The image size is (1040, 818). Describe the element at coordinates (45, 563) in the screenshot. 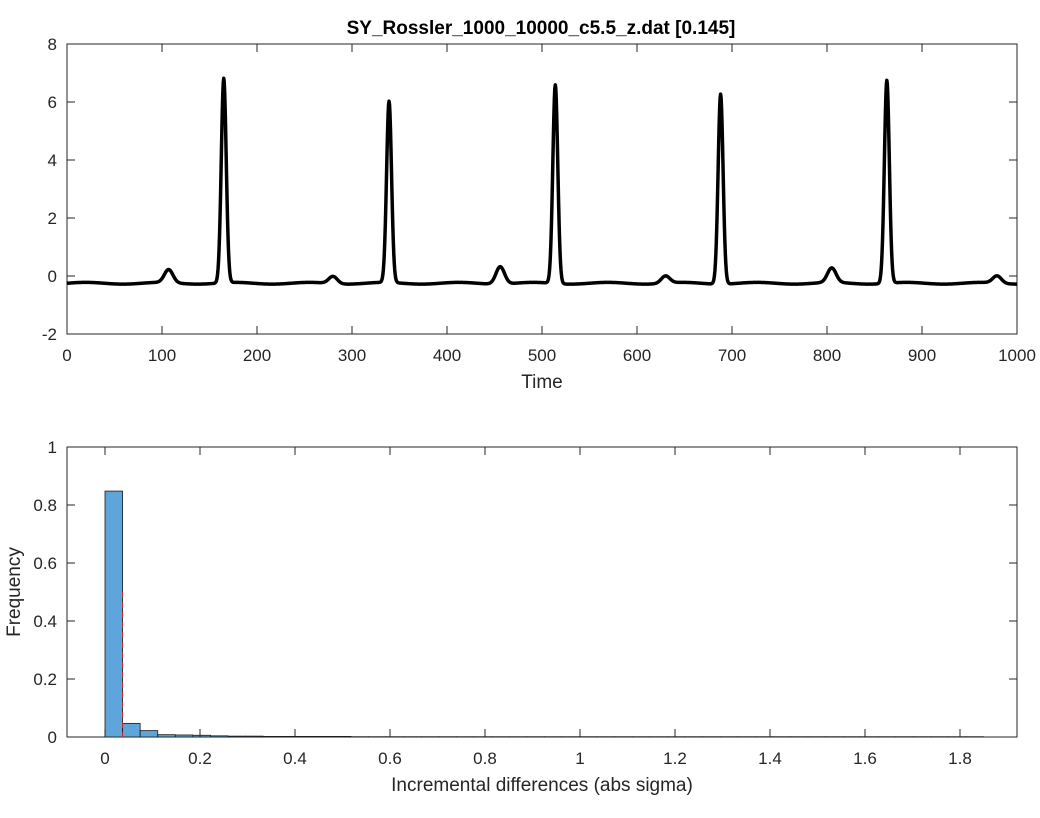

I see `y-tick-label: 0.6` at that location.